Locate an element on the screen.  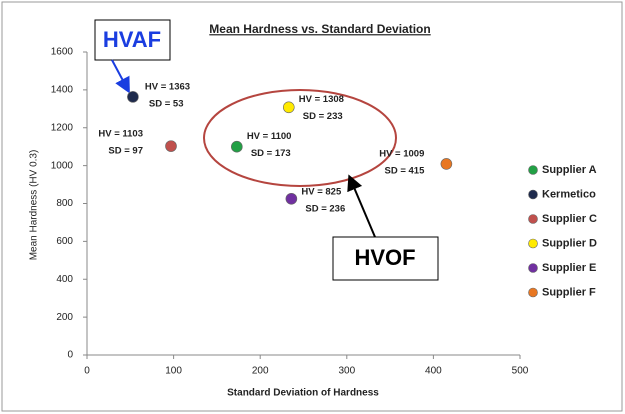
value-label: HV = 1308 is located at coordinates (321, 99).